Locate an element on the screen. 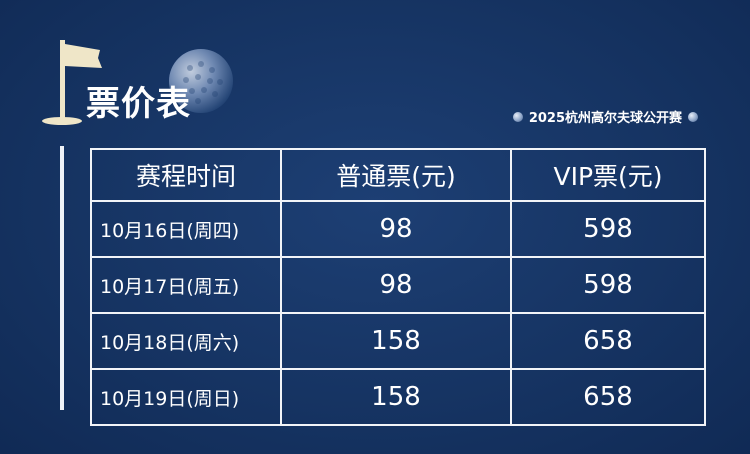 The image size is (750, 454). column-header-schedule: 赛程时间 is located at coordinates (186, 175).